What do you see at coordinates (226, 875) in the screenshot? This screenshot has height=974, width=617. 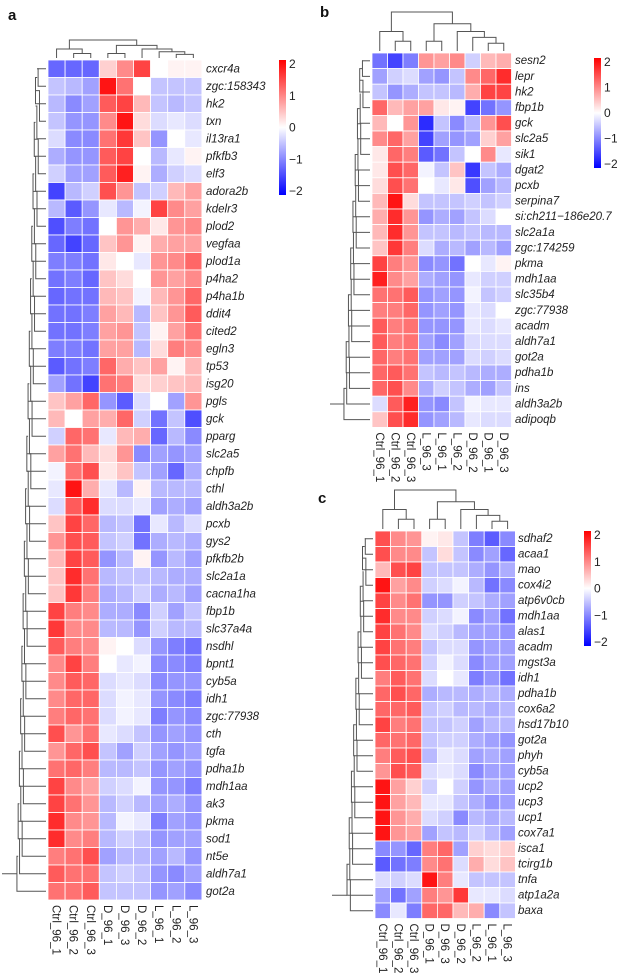 I see `row-label: aldh7a1` at bounding box center [226, 875].